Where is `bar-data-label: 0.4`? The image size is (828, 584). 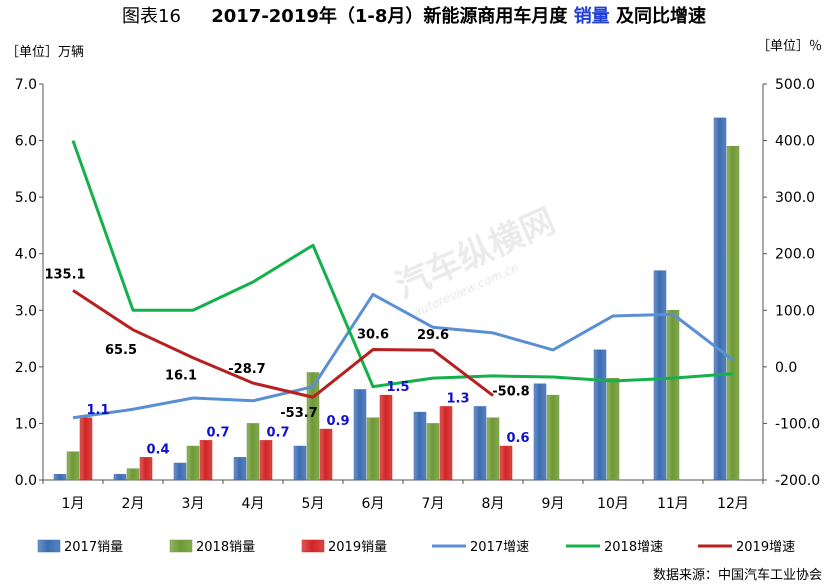
bar-data-label: 0.4 is located at coordinates (157, 449).